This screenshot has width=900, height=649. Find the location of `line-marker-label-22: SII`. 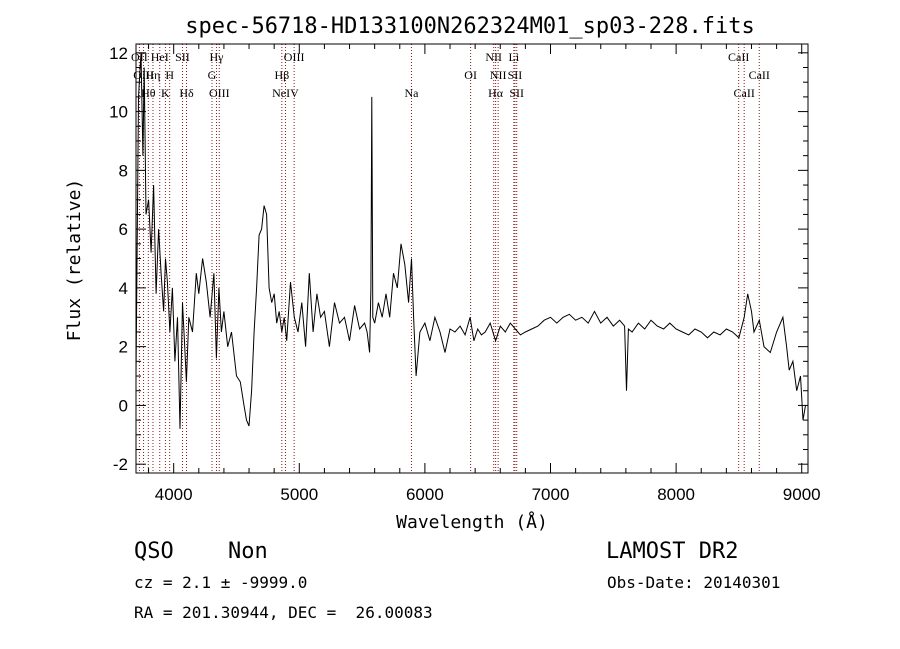

line-marker-label-22: SII is located at coordinates (516, 93).